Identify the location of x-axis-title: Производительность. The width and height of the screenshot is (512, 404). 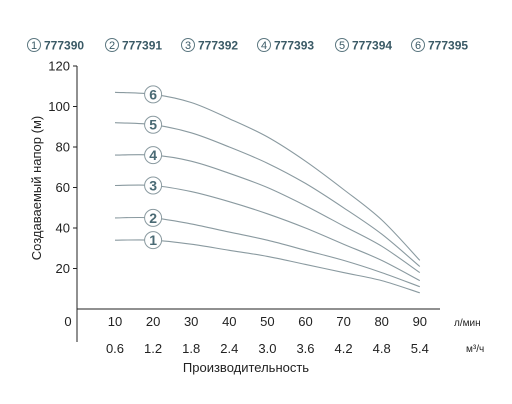
(246, 367).